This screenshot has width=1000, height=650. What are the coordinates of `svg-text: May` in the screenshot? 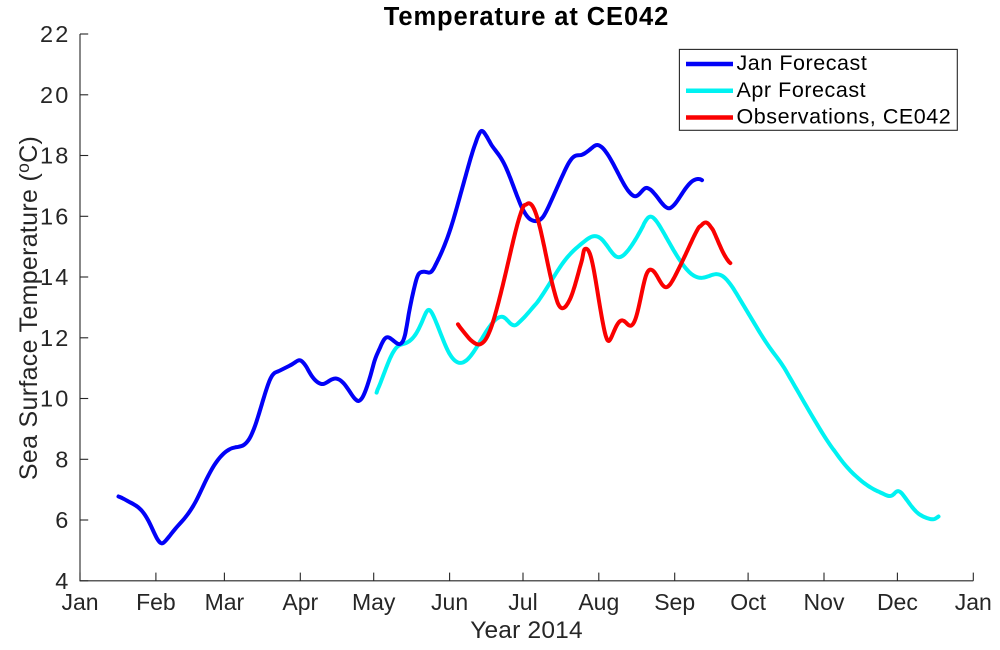 It's located at (374, 602).